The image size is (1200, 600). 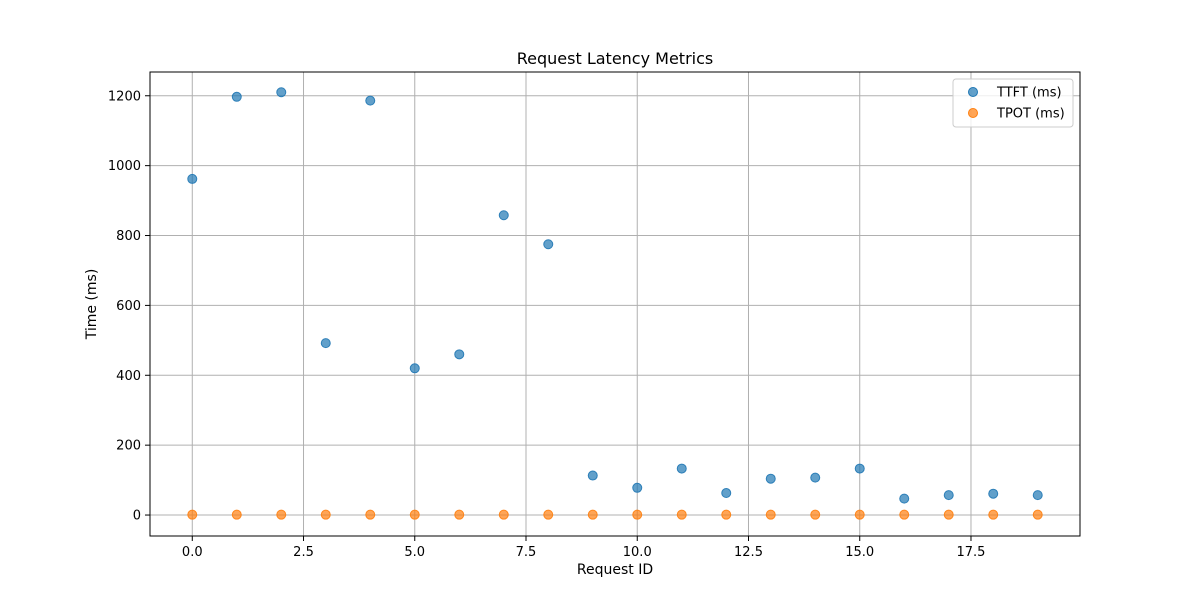 What do you see at coordinates (971, 552) in the screenshot?
I see `x-tick-label: 17.5` at bounding box center [971, 552].